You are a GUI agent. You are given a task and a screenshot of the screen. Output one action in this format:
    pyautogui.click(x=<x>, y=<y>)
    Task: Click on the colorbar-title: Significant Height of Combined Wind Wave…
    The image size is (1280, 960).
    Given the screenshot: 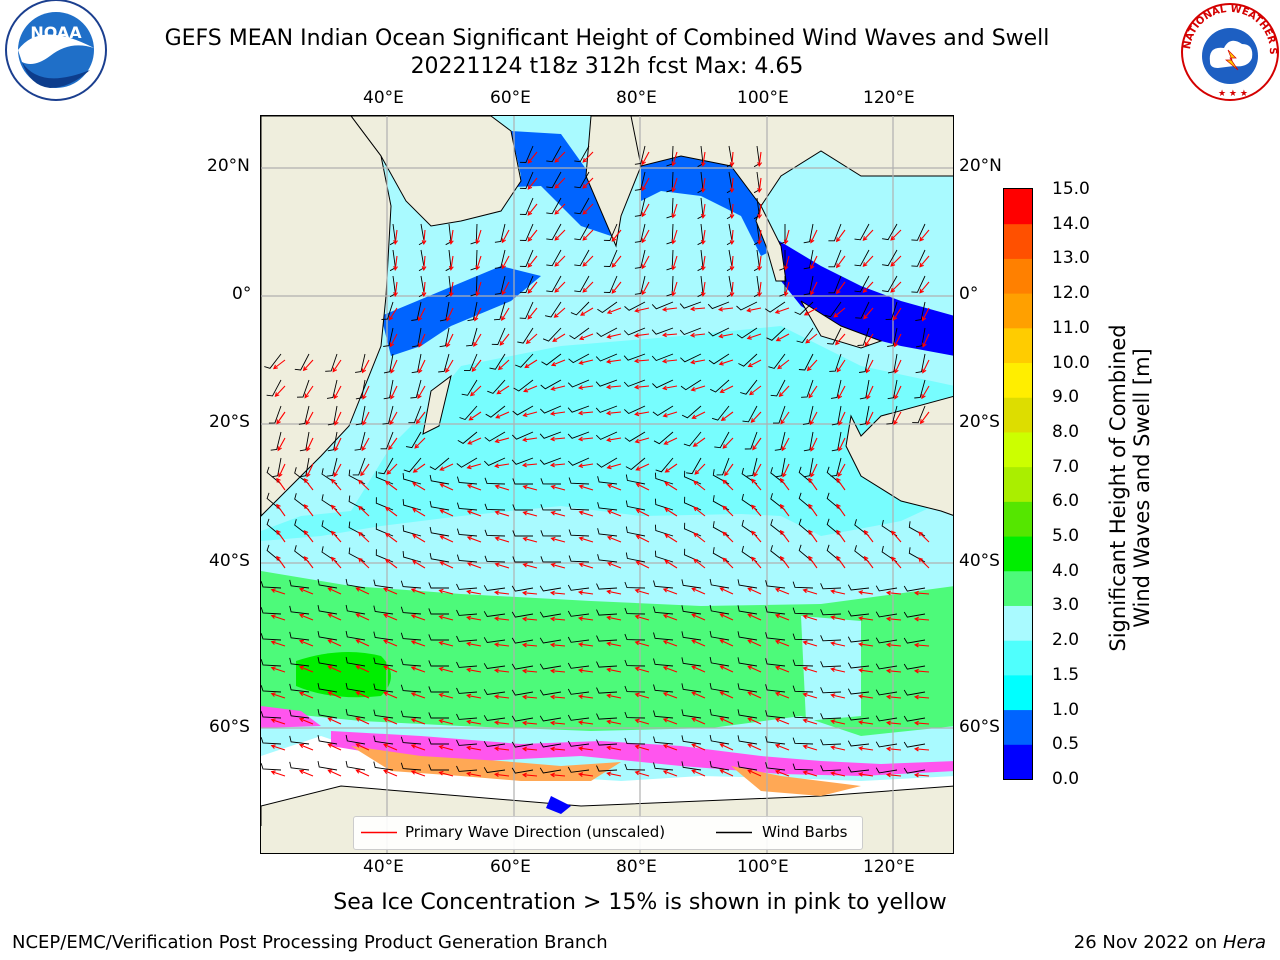 What is the action you would take?
    pyautogui.click(x=1130, y=488)
    